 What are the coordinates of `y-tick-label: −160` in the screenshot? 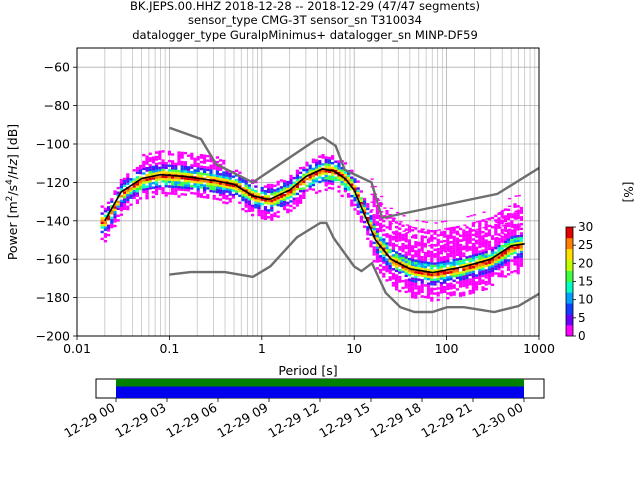 It's located at (53, 259).